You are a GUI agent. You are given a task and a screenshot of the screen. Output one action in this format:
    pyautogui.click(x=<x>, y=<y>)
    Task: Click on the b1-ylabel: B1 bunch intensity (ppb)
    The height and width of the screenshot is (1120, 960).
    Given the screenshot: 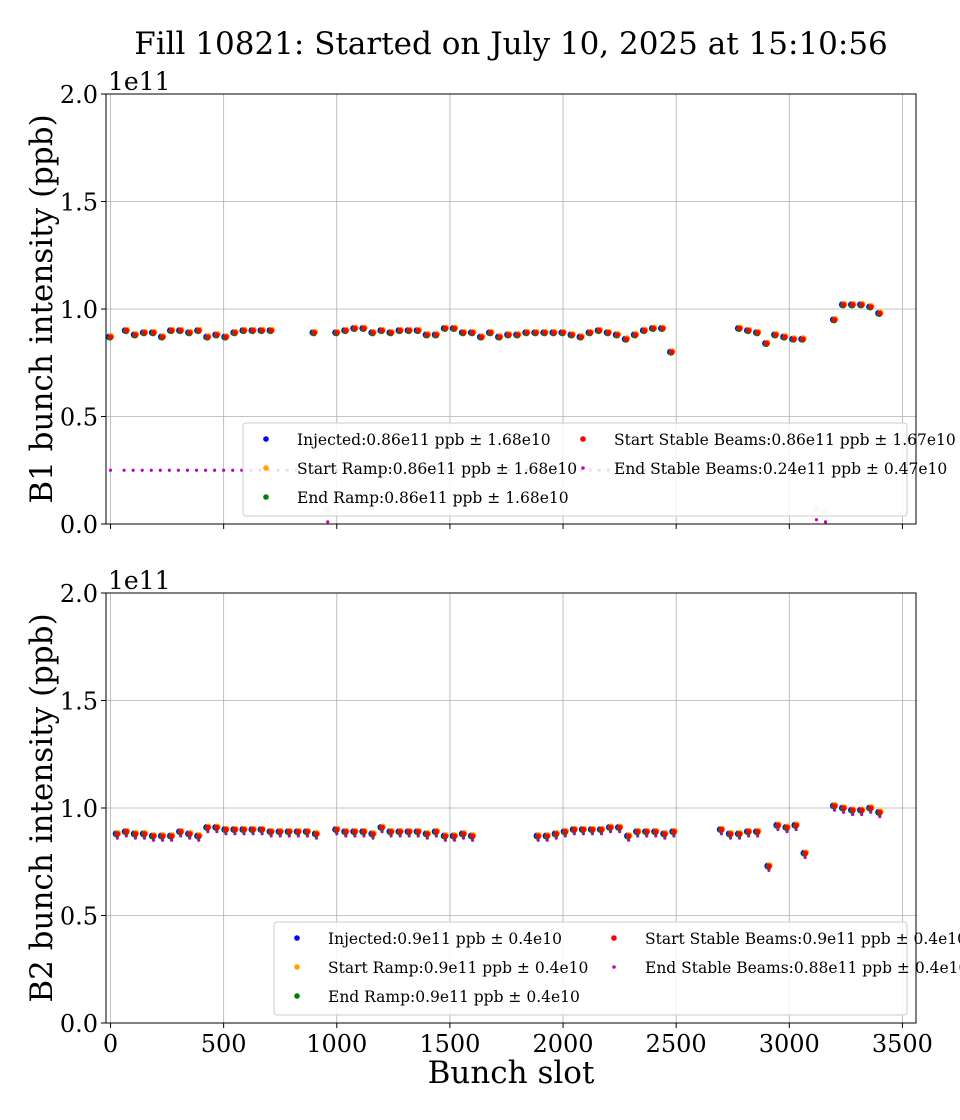 What is the action you would take?
    pyautogui.click(x=42, y=308)
    